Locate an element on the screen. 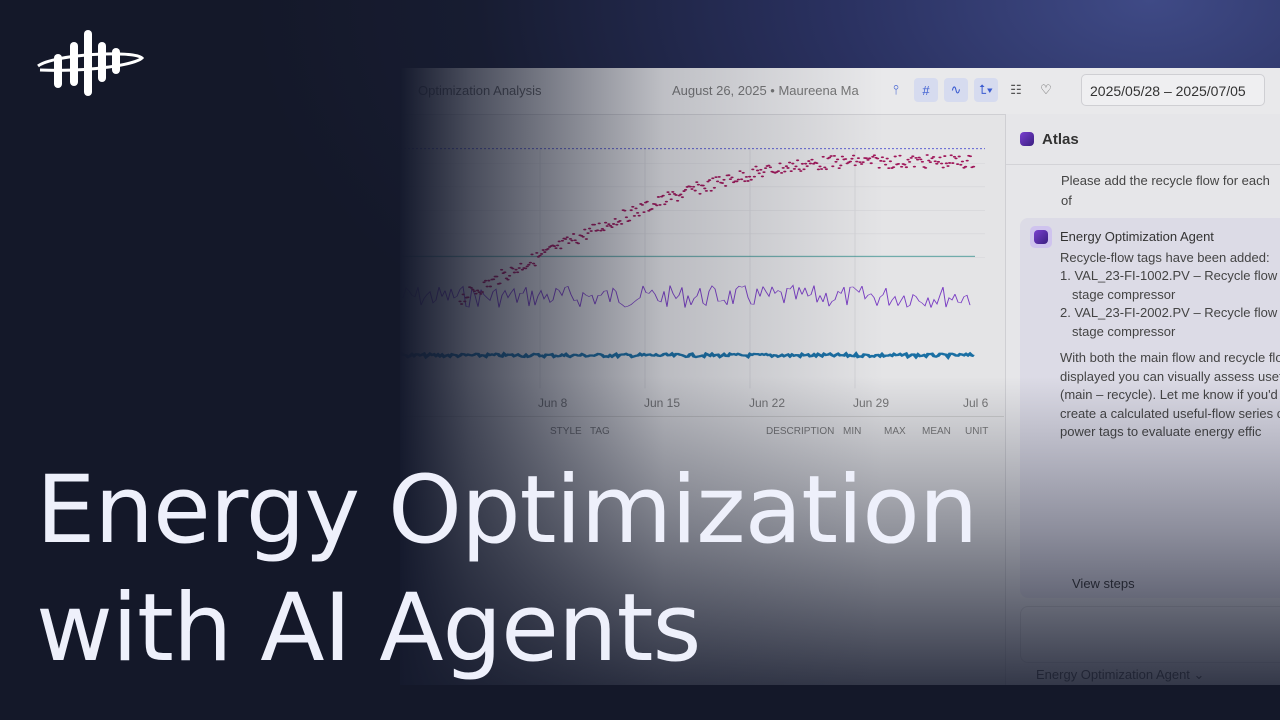 This screenshot has width=1280, height=720. col-unit: UNIT is located at coordinates (977, 431).